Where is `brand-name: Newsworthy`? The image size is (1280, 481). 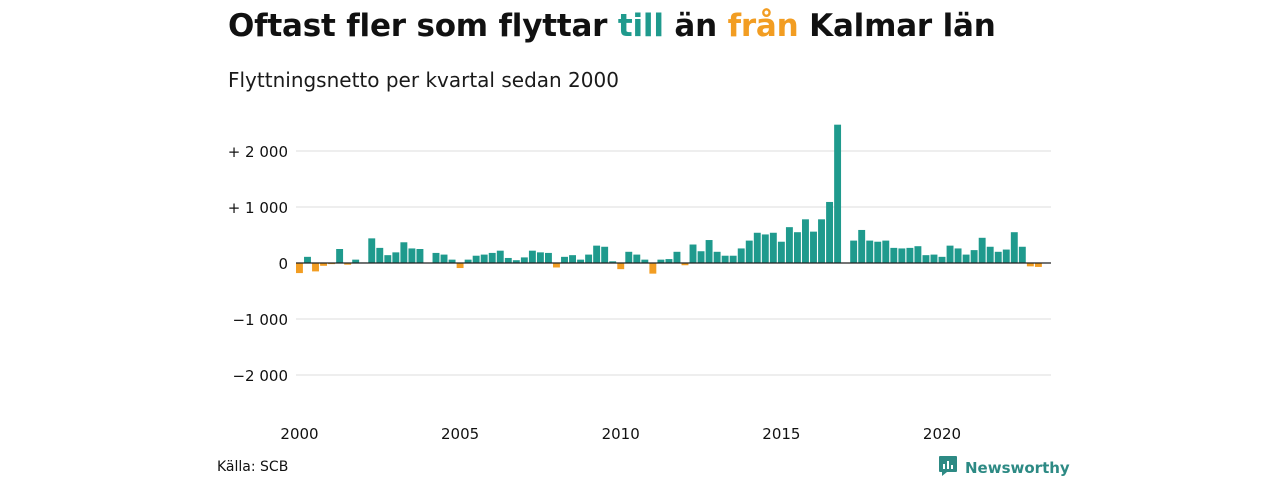 brand-name: Newsworthy is located at coordinates (1017, 468).